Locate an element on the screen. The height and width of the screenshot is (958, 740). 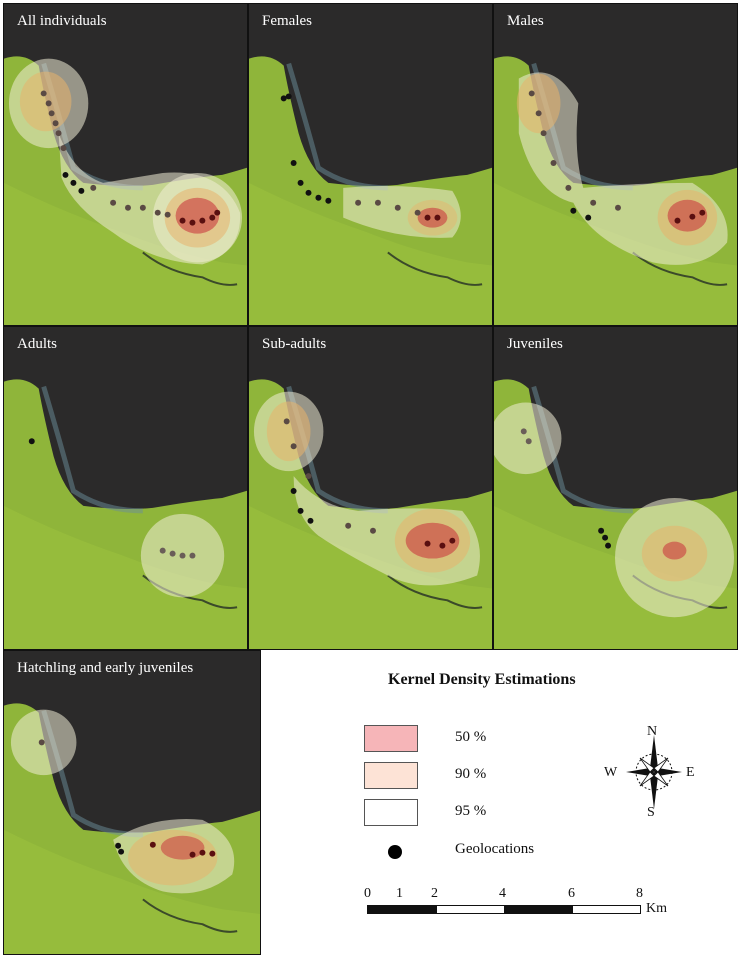
scalebar is located at coordinates (504, 909).